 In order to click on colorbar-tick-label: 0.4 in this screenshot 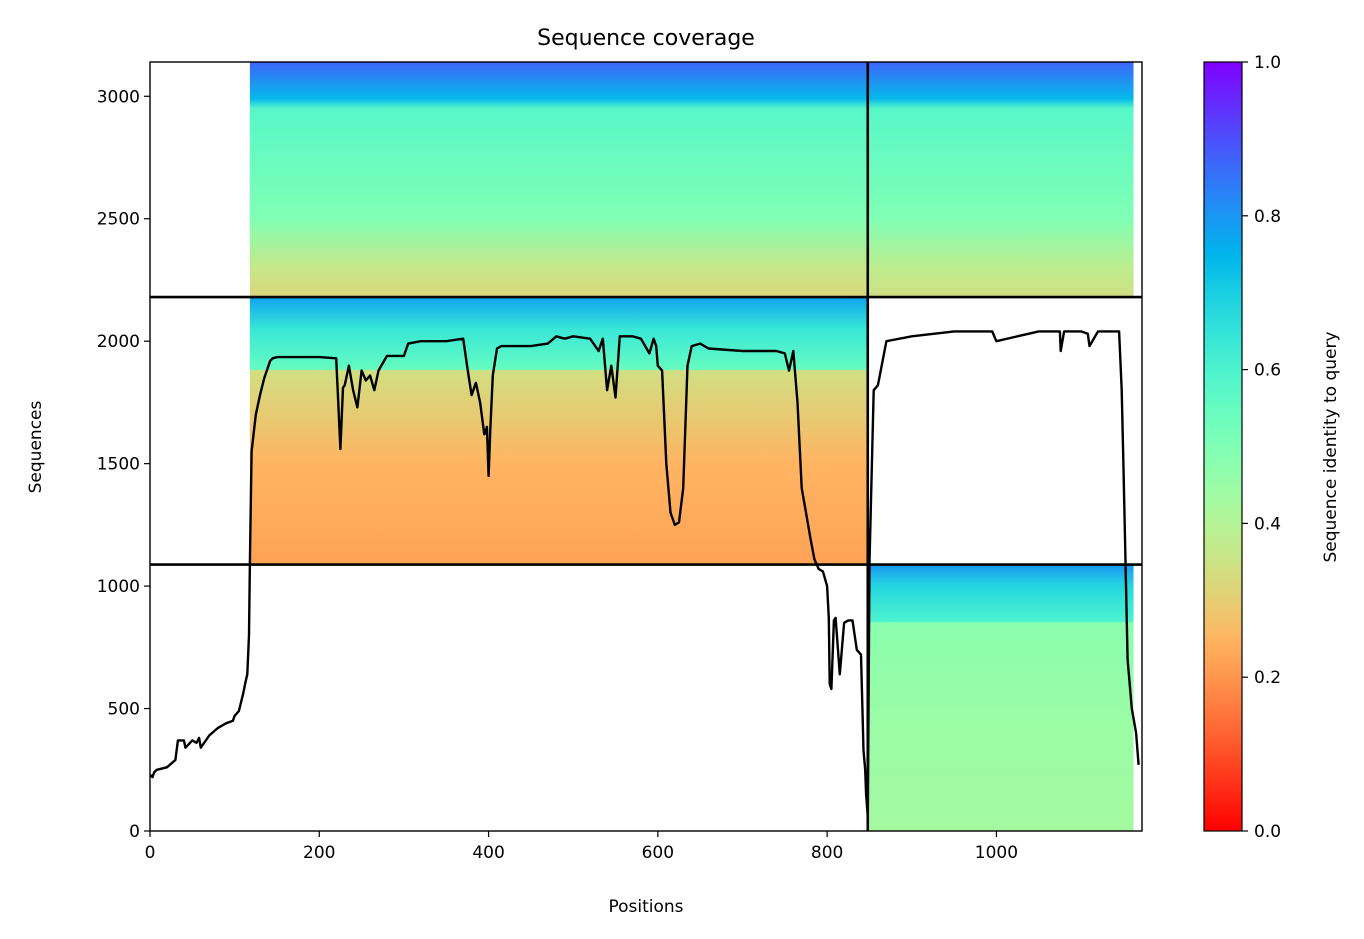, I will do `click(1267, 524)`.